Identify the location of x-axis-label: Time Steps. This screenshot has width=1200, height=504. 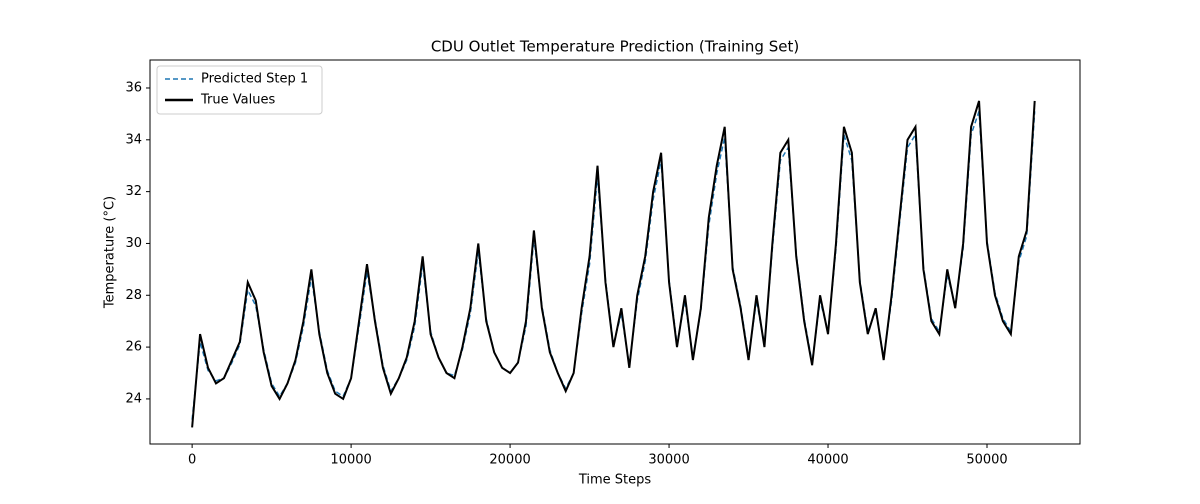
(615, 480).